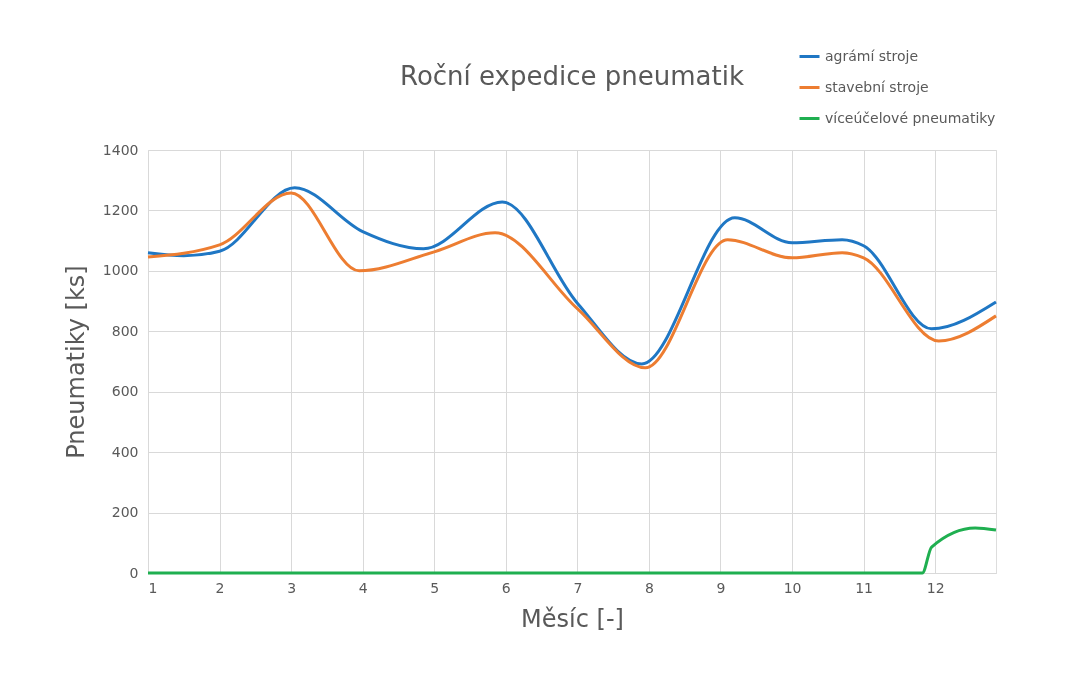 This screenshot has width=1078, height=676. I want to click on y-tick-label: 800, so click(125, 330).